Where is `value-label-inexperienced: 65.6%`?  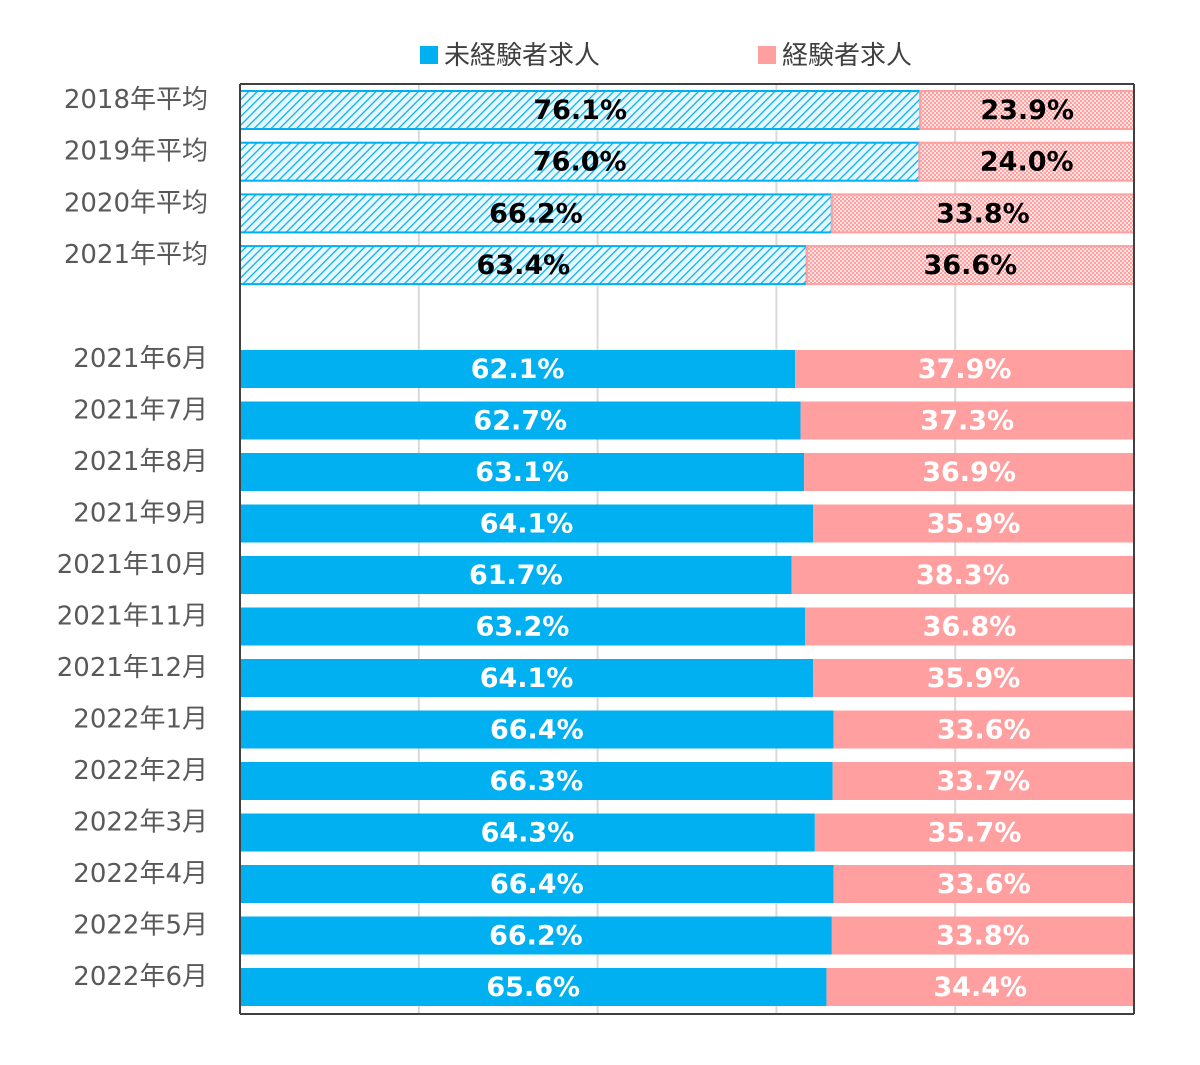 value-label-inexperienced: 65.6% is located at coordinates (533, 987).